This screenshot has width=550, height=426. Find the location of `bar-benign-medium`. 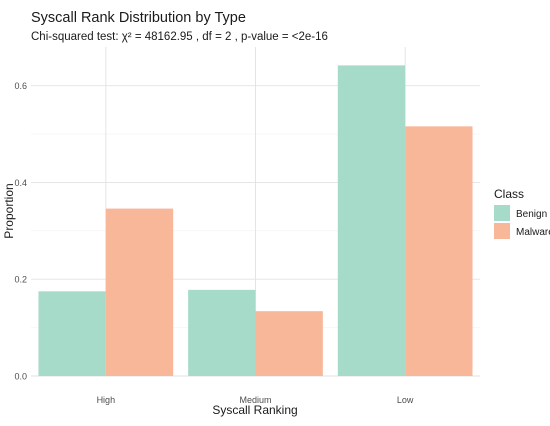

bar-benign-medium is located at coordinates (222, 332).